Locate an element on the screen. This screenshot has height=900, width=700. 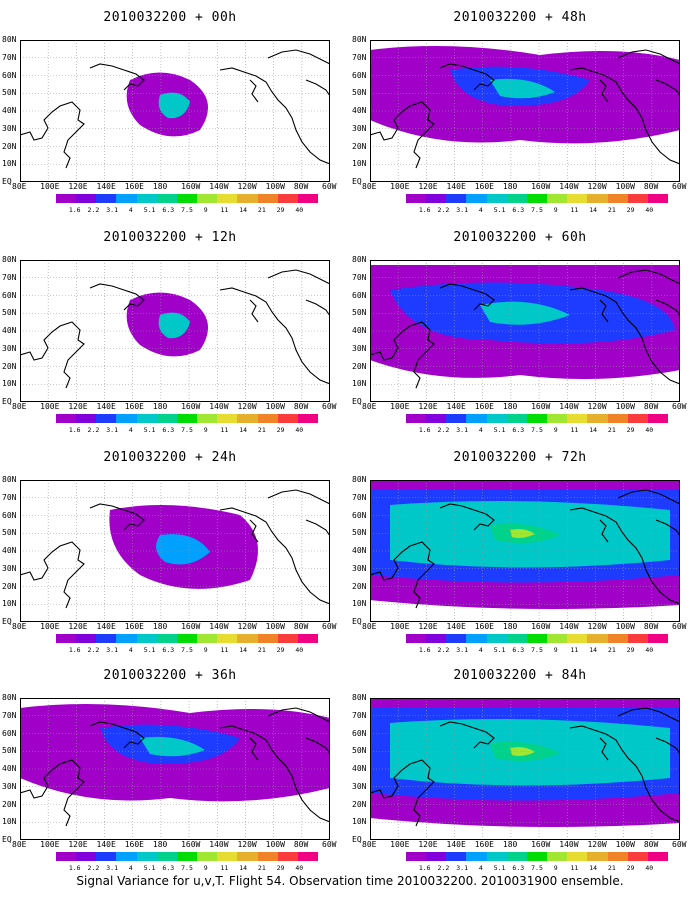
panel-title: 2010032200 + 12h is located at coordinates (170, 237).